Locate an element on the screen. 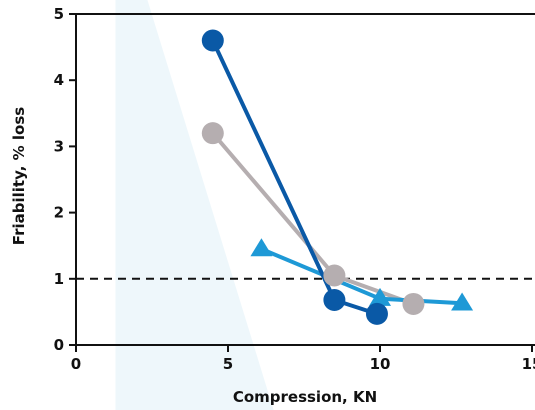  y-tick-label: 0 is located at coordinates (59, 345).